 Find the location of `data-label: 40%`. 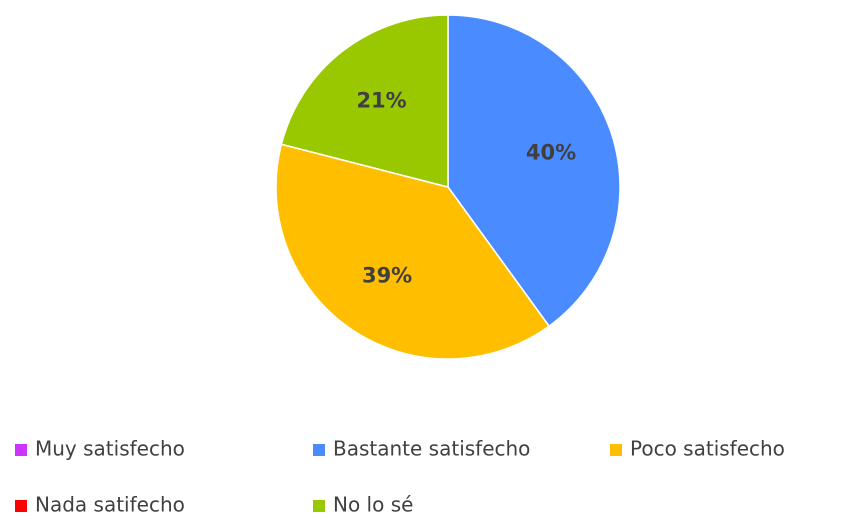

data-label: 40% is located at coordinates (551, 153).